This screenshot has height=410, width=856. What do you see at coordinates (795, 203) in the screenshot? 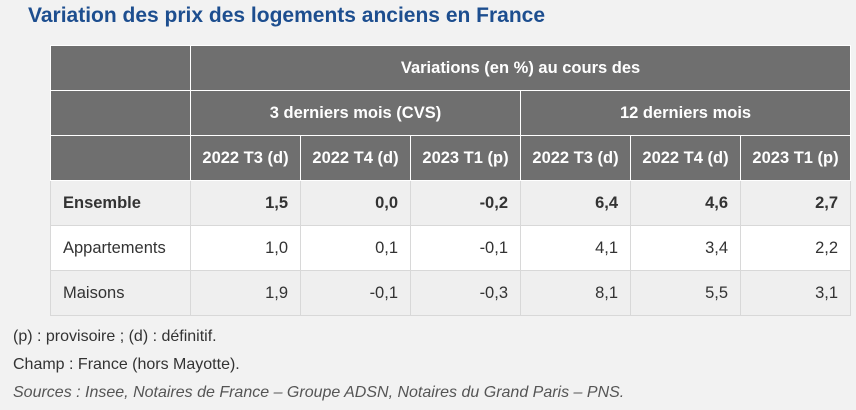
I see `table-cell: 2,7` at bounding box center [795, 203].